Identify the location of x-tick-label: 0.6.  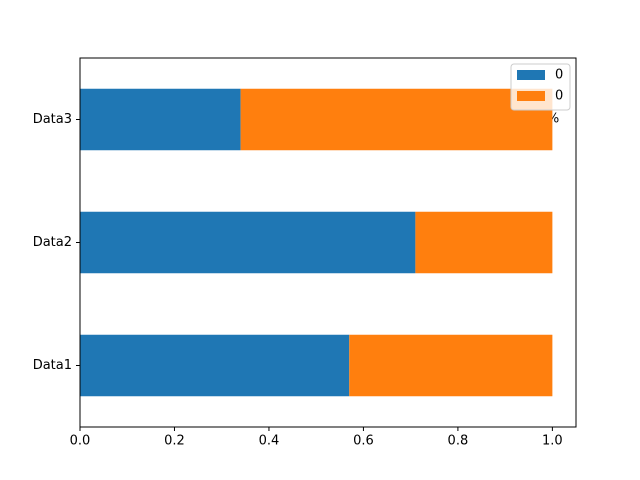
(363, 441).